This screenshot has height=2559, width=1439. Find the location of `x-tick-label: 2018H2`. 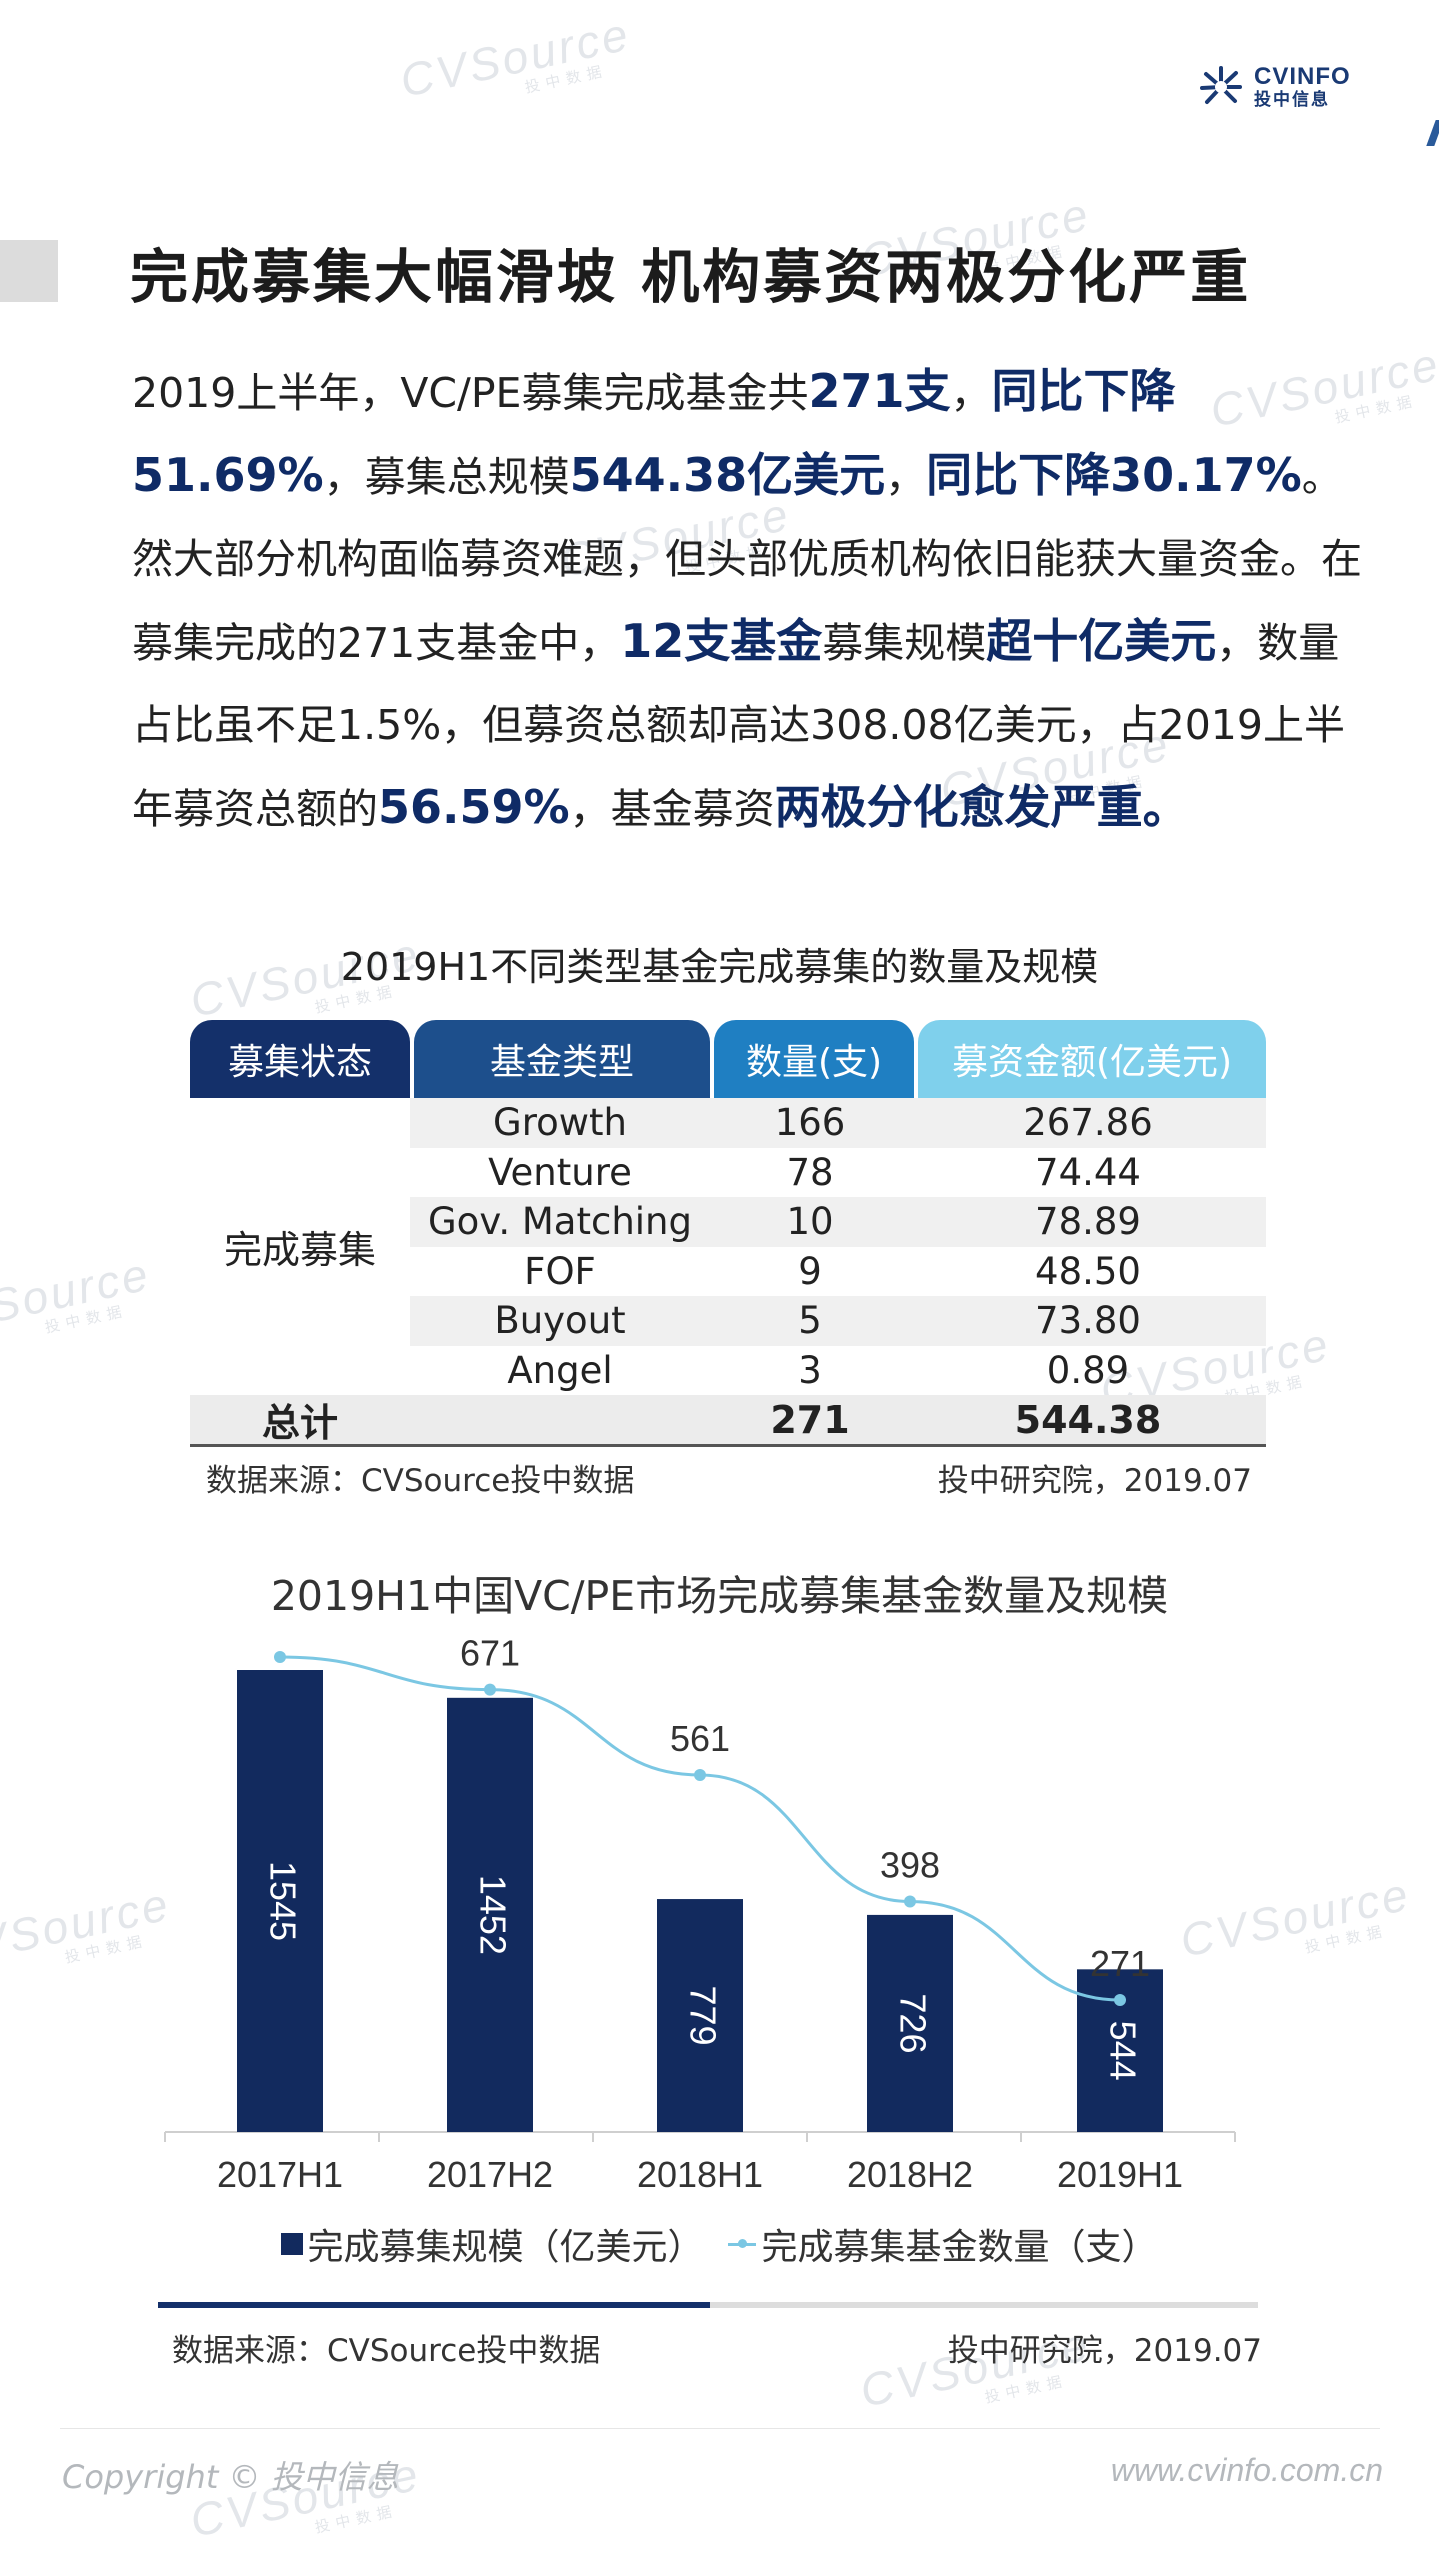

x-tick-label: 2018H2 is located at coordinates (910, 2174).